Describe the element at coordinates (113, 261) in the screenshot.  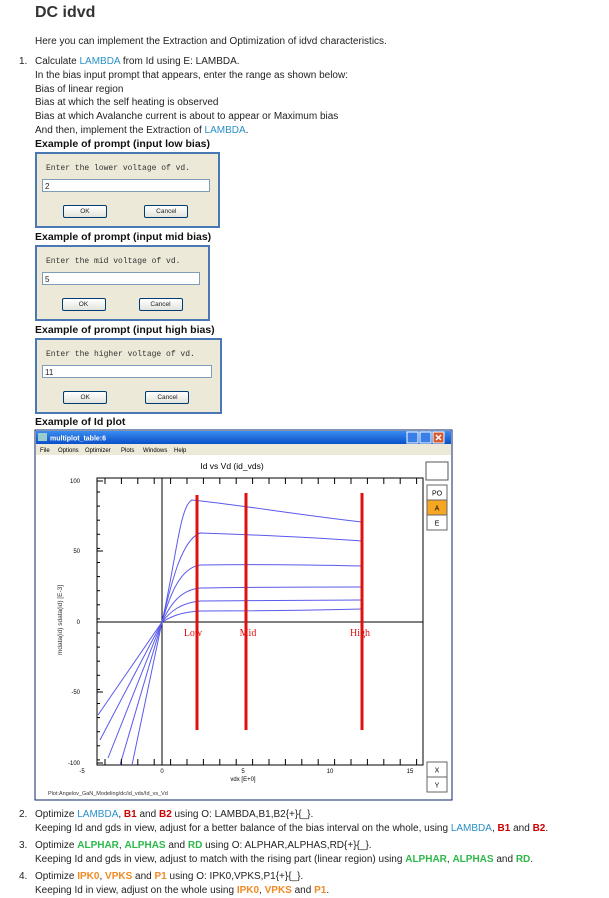
I see `prompt-text: Enter the mid voltage of vd.` at that location.